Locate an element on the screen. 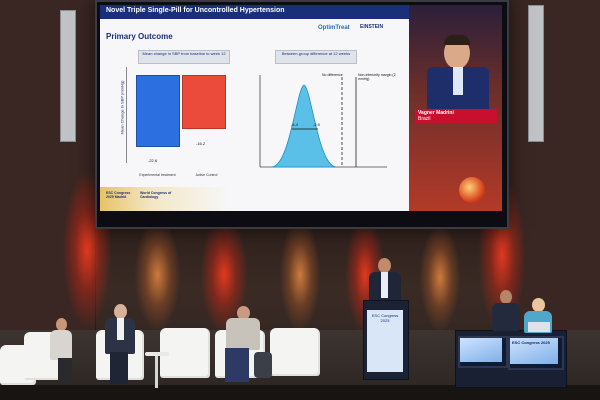 The image size is (600, 400). distribution-curve is located at coordinates (304, 126).